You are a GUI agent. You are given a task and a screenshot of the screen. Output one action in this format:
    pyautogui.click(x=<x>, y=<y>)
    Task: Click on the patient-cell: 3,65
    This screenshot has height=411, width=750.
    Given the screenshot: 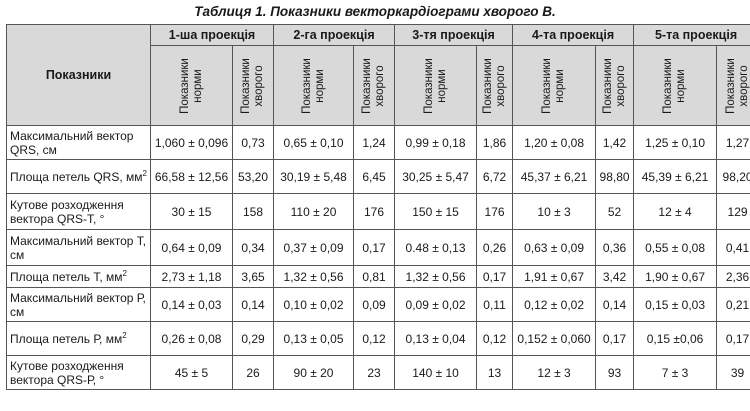 What is the action you would take?
    pyautogui.click(x=253, y=276)
    